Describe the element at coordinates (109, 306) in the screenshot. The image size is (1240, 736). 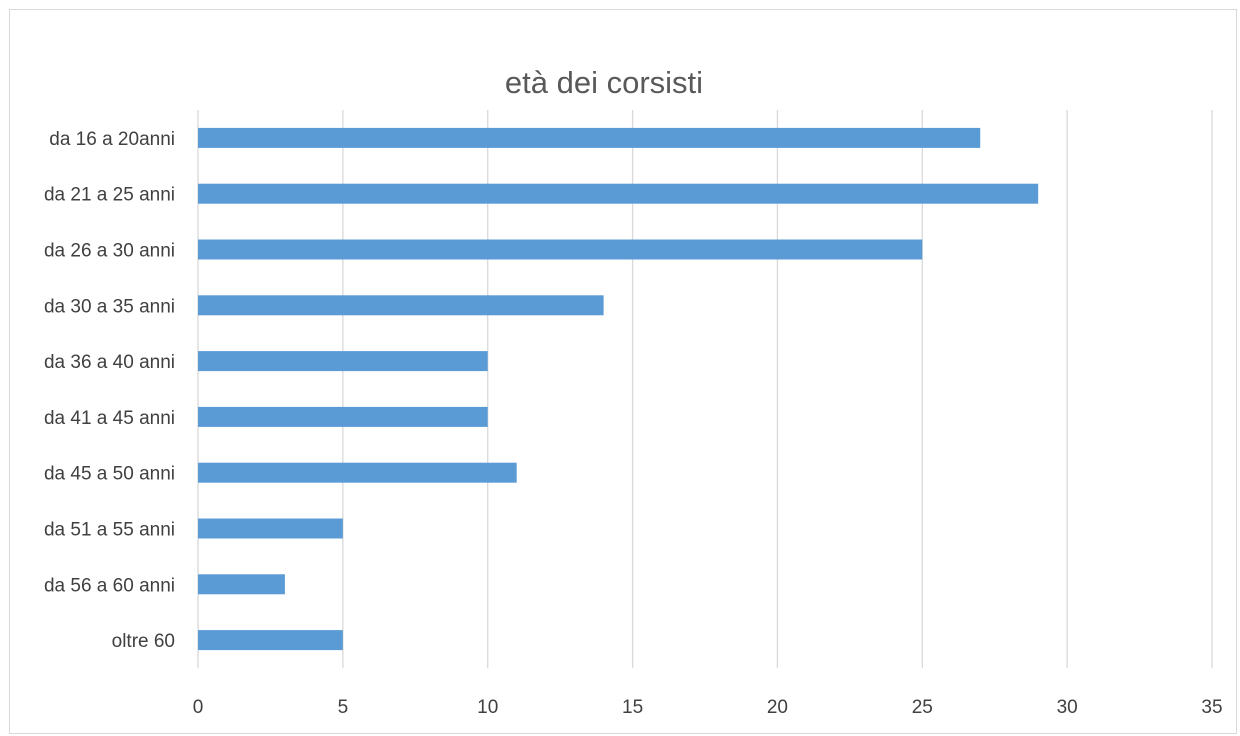
I see `category-label: da 30 a 35 anni` at that location.